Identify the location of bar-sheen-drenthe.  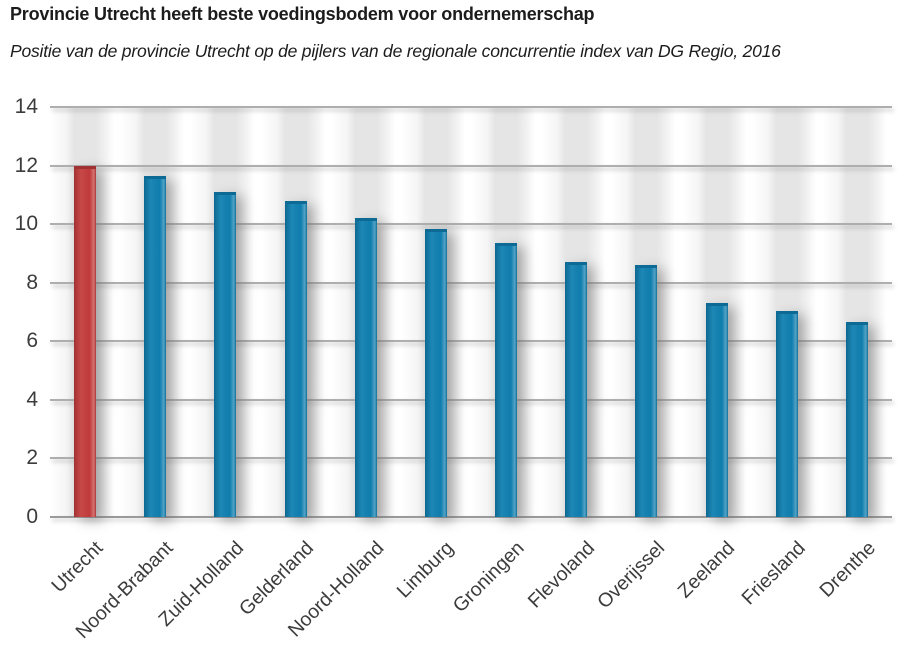
(856, 419).